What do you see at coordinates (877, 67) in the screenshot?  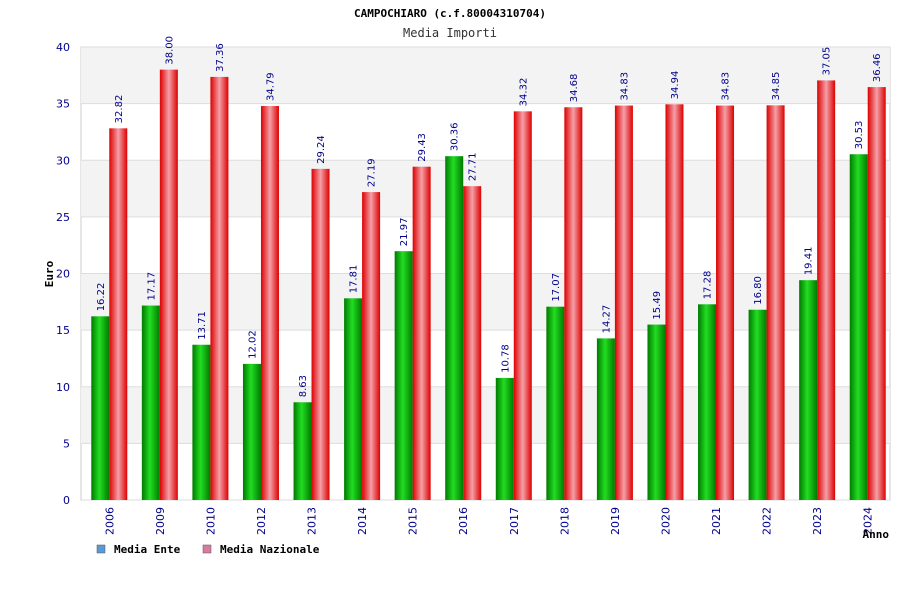 I see `value-label-media-nazionale: 36.46` at bounding box center [877, 67].